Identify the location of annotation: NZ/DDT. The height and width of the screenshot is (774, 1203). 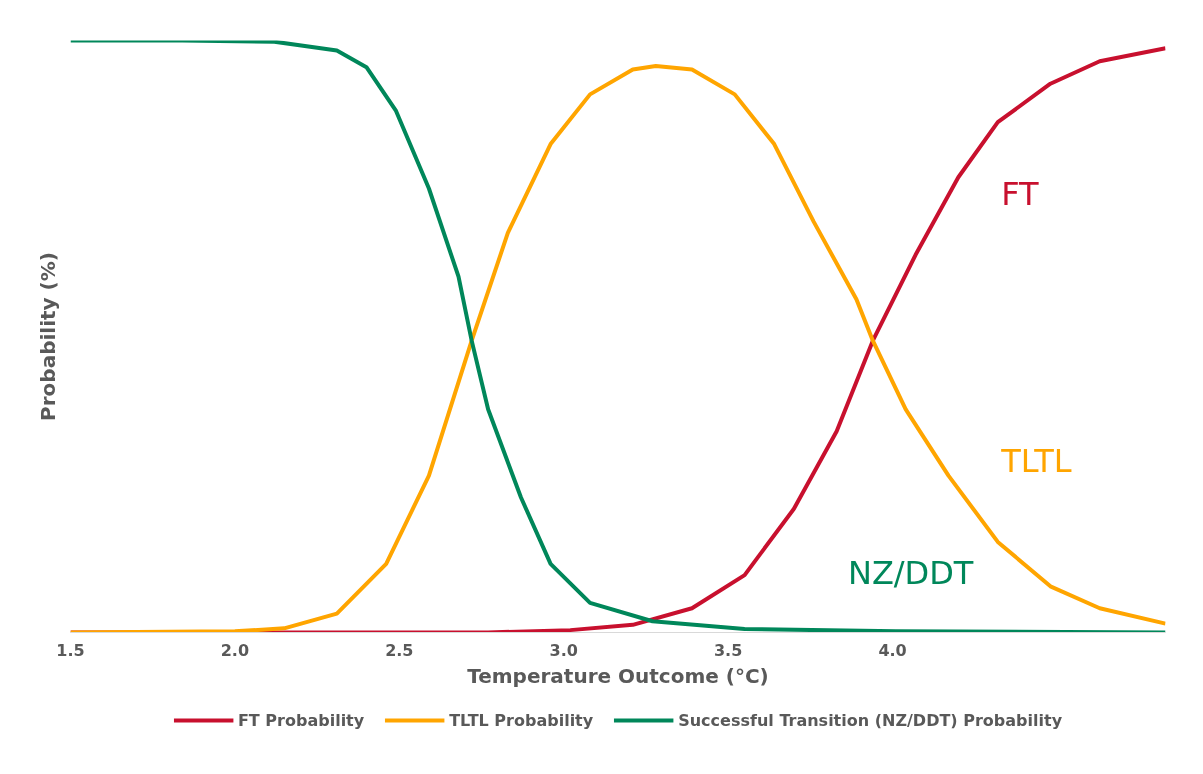
(910, 573).